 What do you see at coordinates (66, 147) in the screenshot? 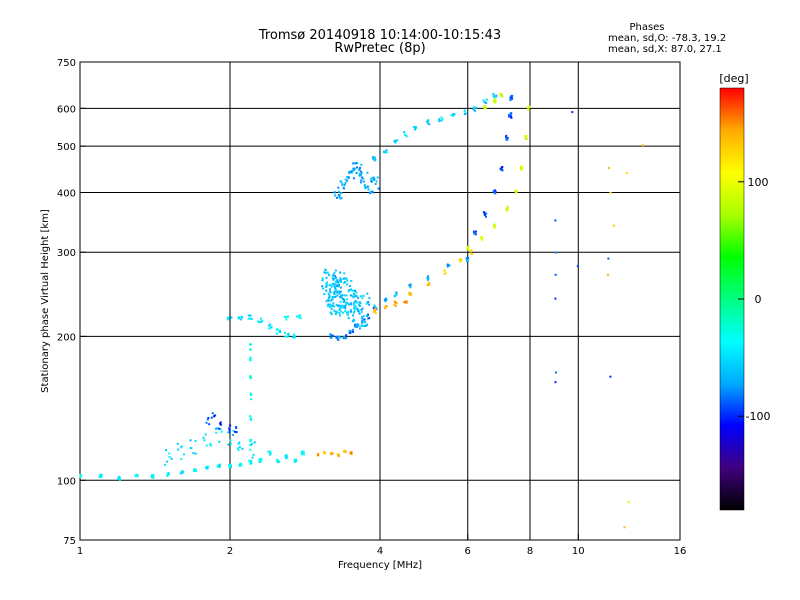
I see `y-tick-label: 500` at bounding box center [66, 147].